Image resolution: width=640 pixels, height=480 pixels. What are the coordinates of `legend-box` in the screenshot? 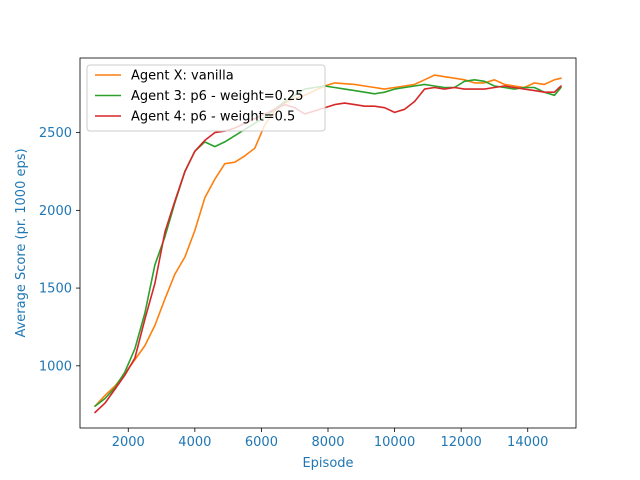 It's located at (206, 98).